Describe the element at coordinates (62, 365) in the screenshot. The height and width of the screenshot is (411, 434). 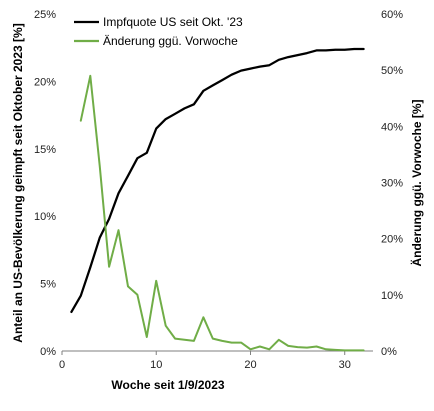
I see `x-tick-label: 0` at that location.